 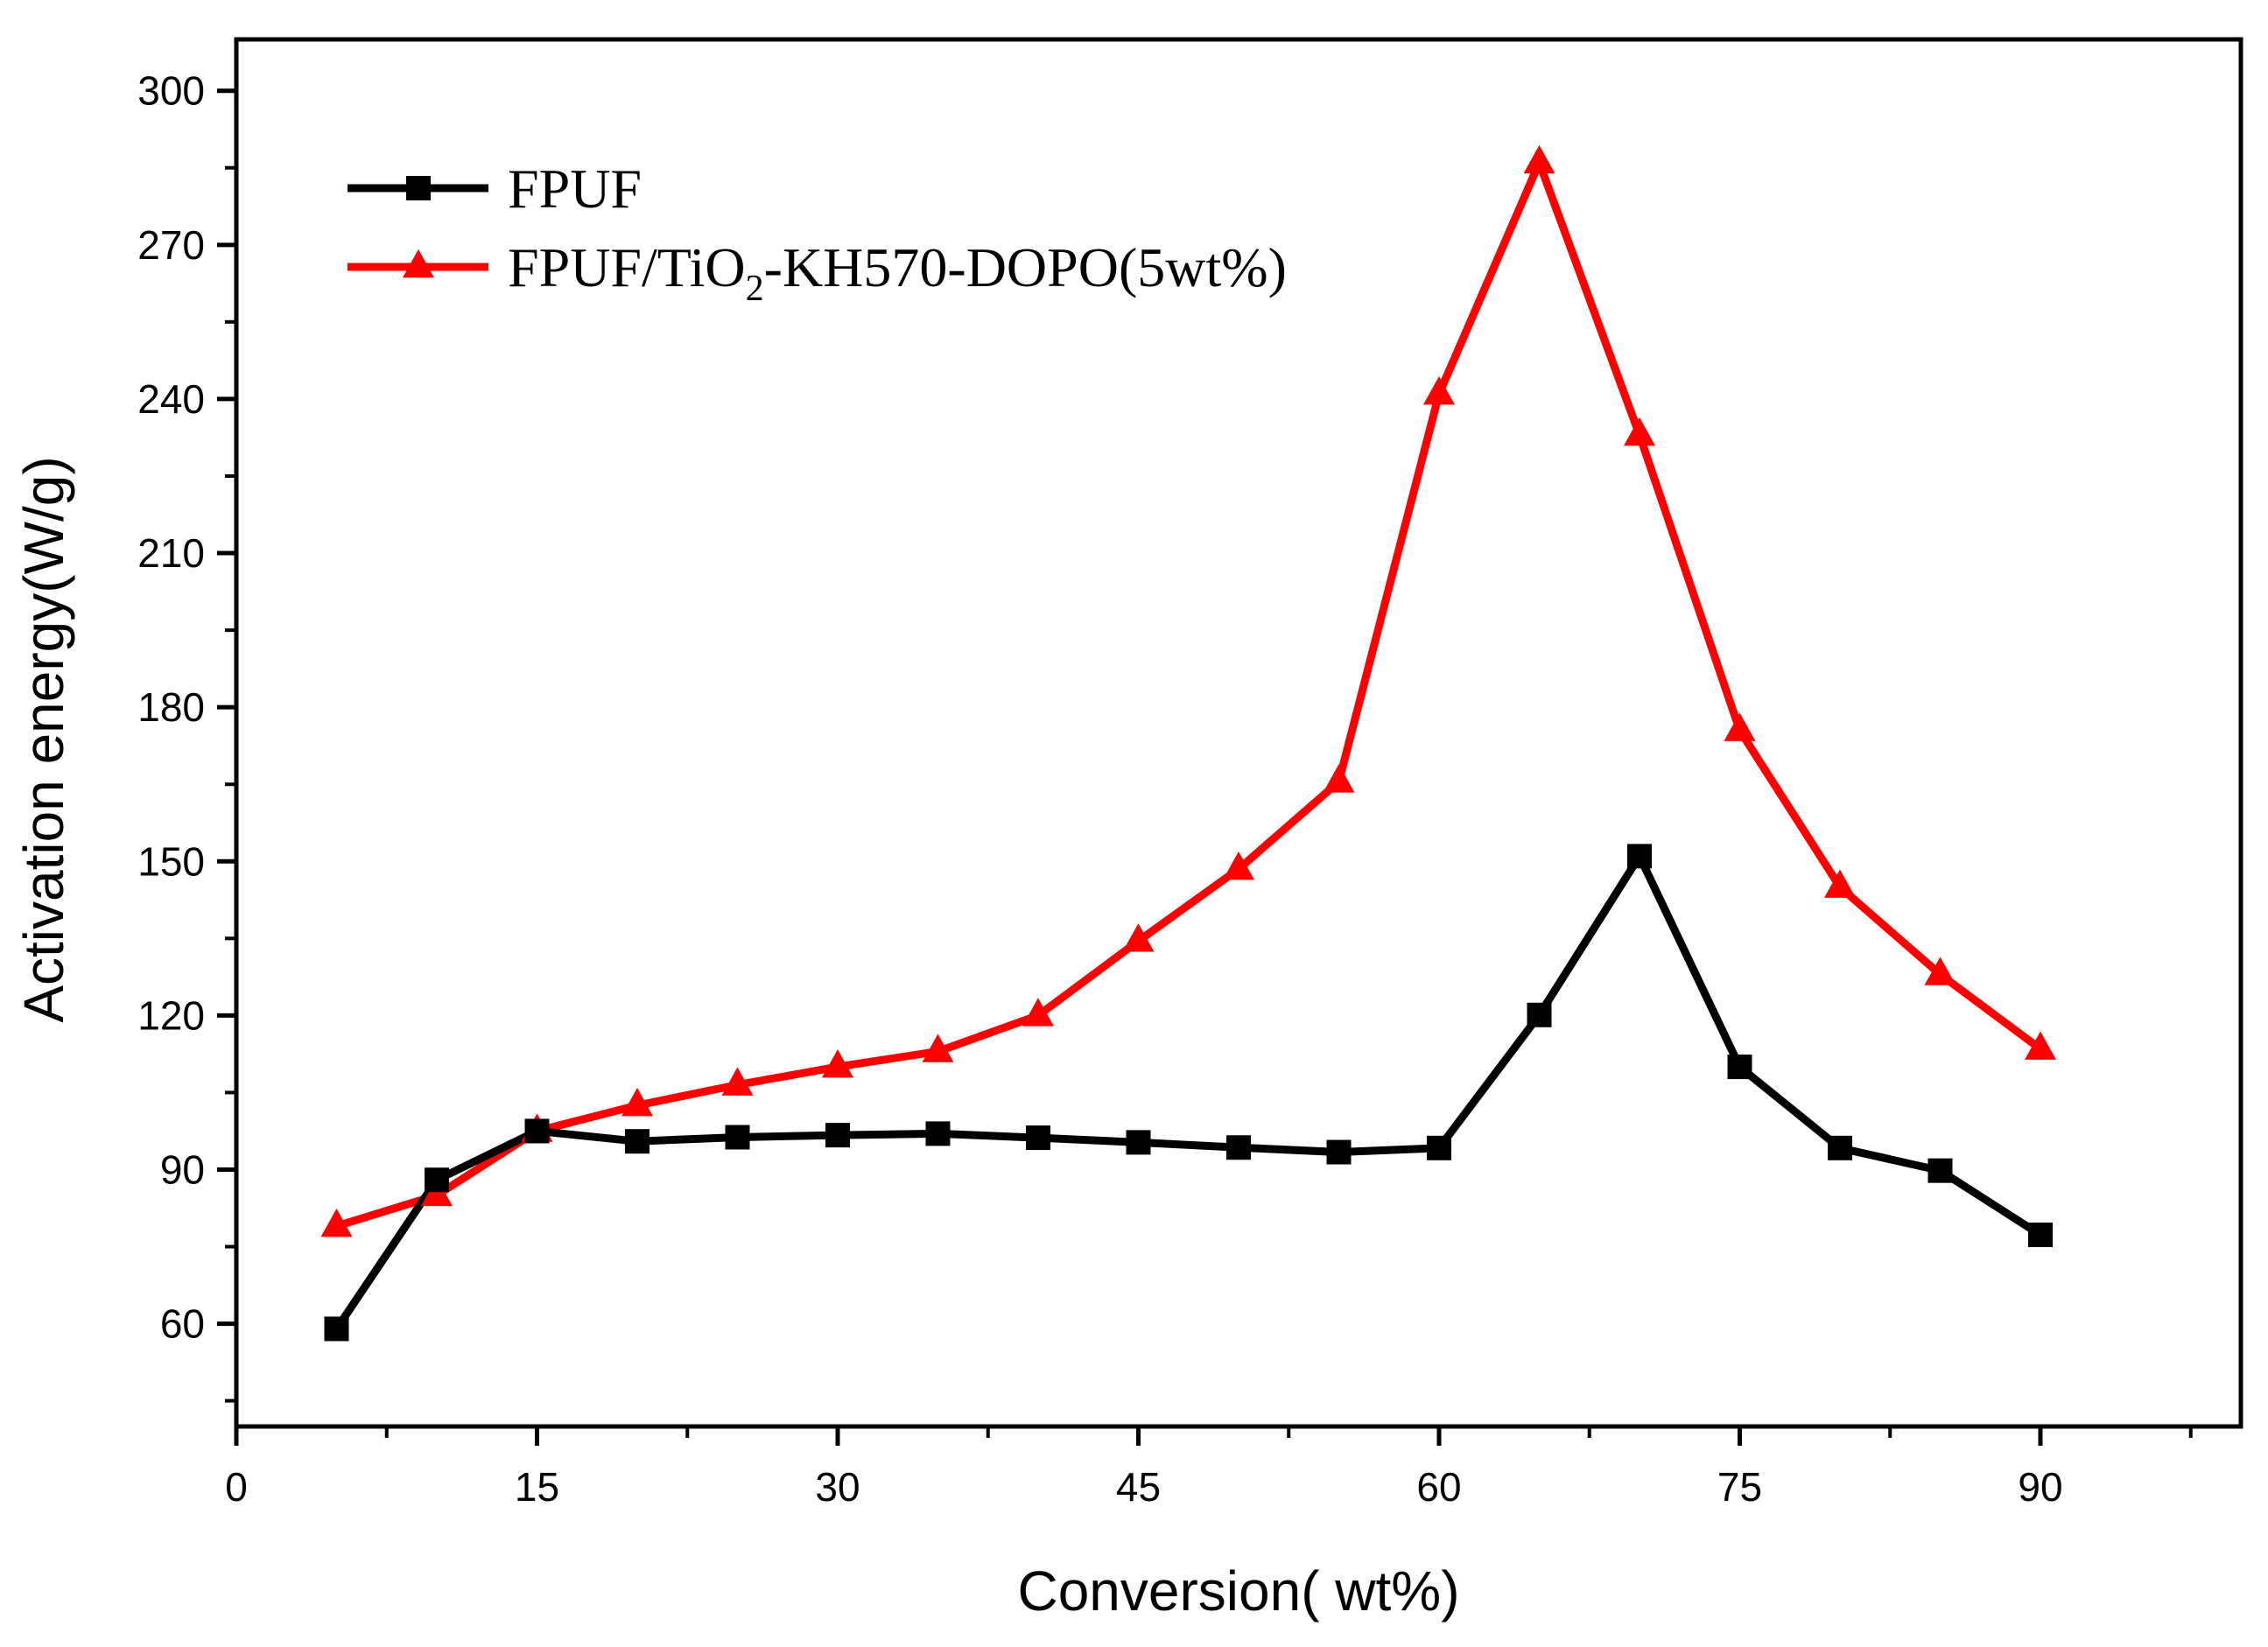 What do you see at coordinates (171, 1015) in the screenshot?
I see `y-tick-label: 120` at bounding box center [171, 1015].